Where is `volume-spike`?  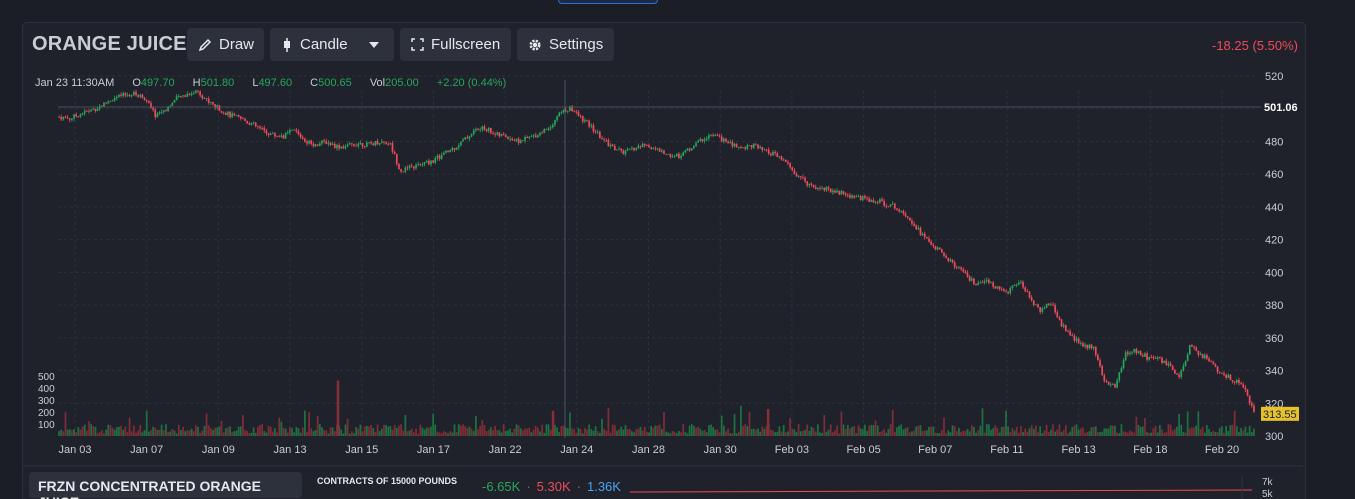 volume-spike is located at coordinates (553, 423).